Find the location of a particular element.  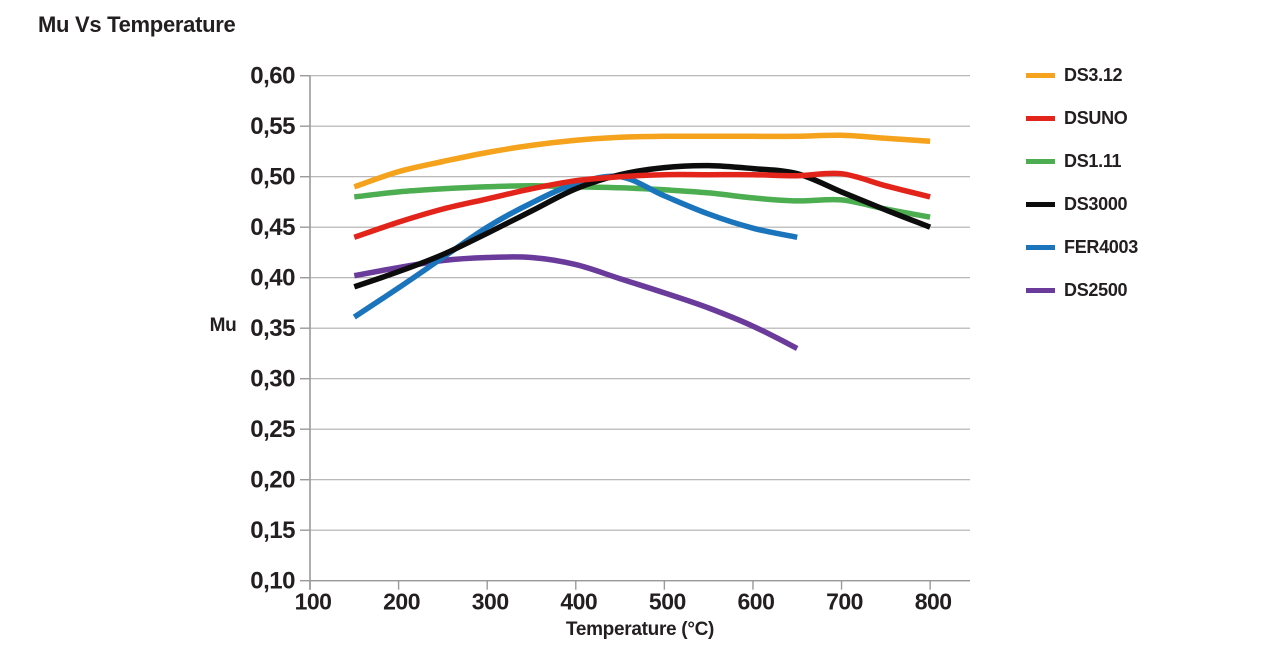

legend-label: DSUNO is located at coordinates (1096, 118).